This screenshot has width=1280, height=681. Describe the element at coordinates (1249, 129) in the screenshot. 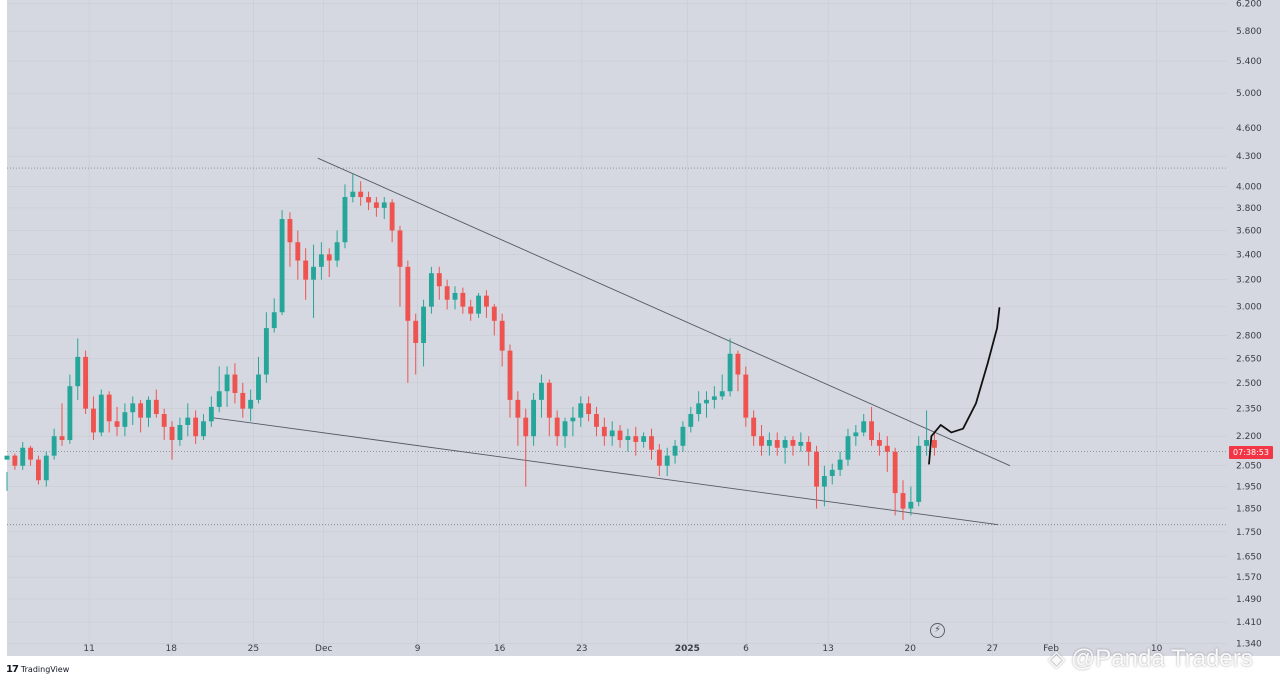

I see `y-axis-tick-label: 4.600` at that location.